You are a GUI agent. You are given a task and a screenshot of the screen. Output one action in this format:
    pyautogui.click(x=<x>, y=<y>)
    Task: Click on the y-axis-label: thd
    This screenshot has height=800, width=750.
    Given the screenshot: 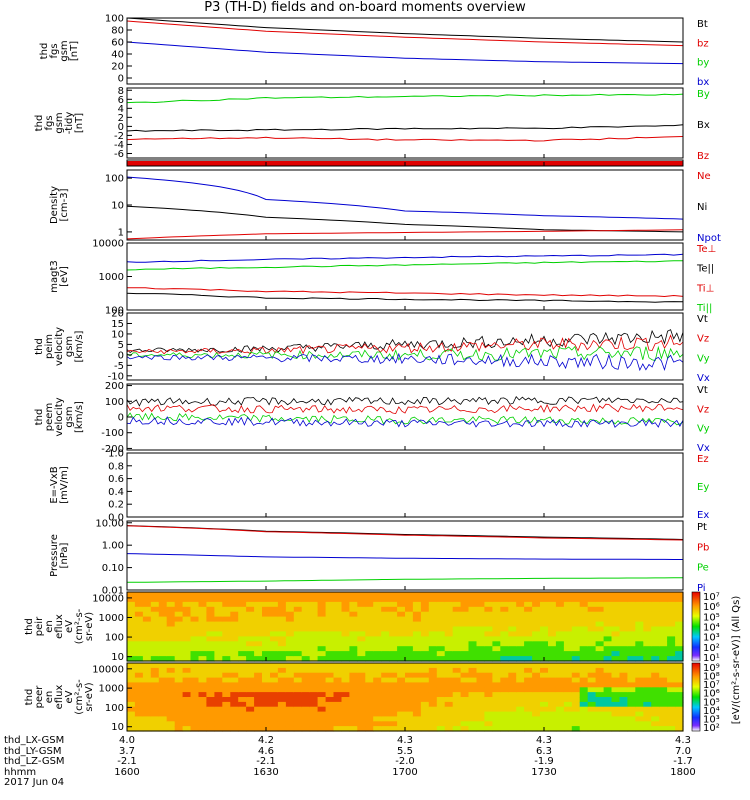 What is the action you would take?
    pyautogui.click(x=39, y=346)
    